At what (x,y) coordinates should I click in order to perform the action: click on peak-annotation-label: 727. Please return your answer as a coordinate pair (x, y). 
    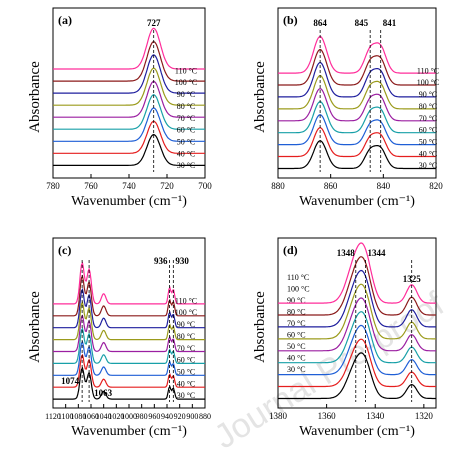
    Looking at the image, I should click on (154, 23).